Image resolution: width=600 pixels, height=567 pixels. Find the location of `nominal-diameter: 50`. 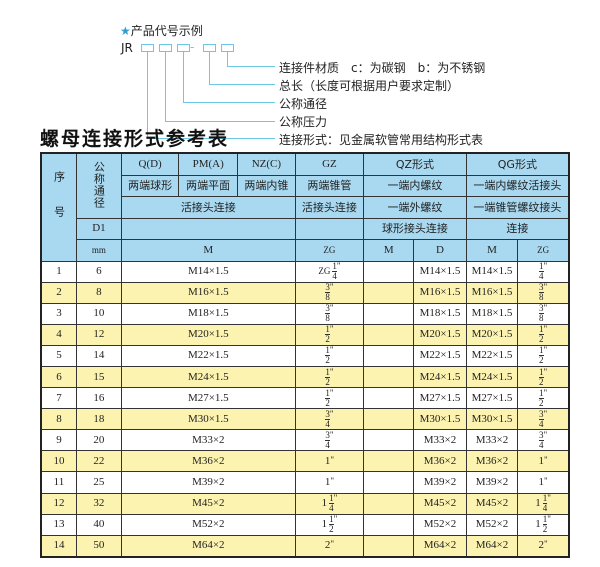

nominal-diameter: 50 is located at coordinates (98, 546).